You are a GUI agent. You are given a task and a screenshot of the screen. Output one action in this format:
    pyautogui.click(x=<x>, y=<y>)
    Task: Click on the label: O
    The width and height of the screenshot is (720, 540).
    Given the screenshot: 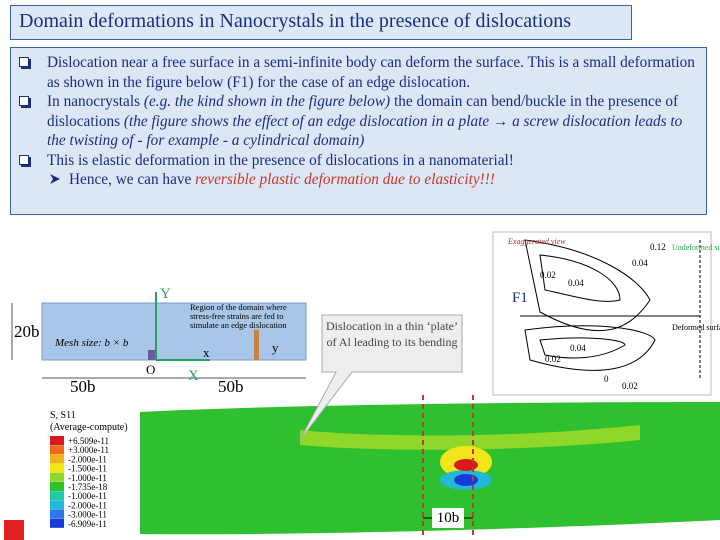 What is the action you would take?
    pyautogui.click(x=150, y=369)
    